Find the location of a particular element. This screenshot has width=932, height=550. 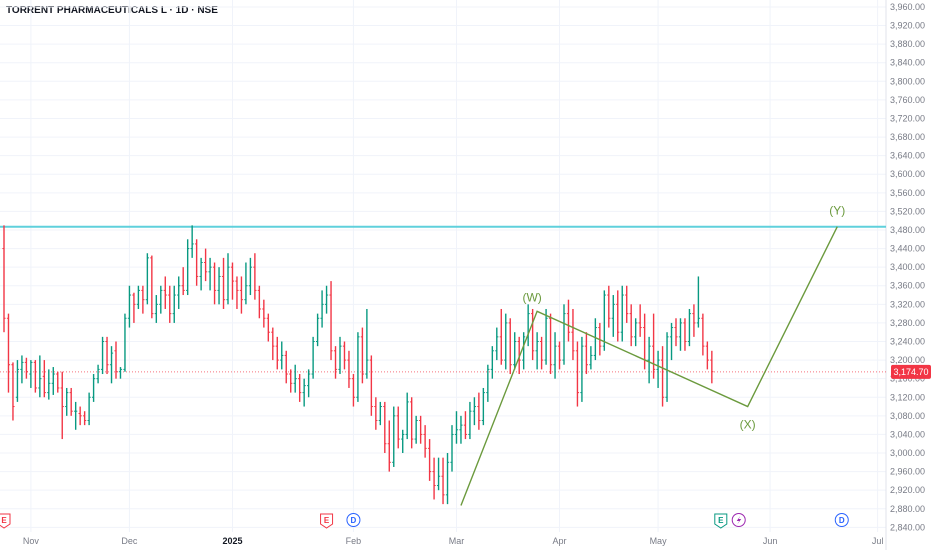

time-axis: Nov Dec 2025 Feb Mar Apr May Jun Jul is located at coordinates (453, 541).